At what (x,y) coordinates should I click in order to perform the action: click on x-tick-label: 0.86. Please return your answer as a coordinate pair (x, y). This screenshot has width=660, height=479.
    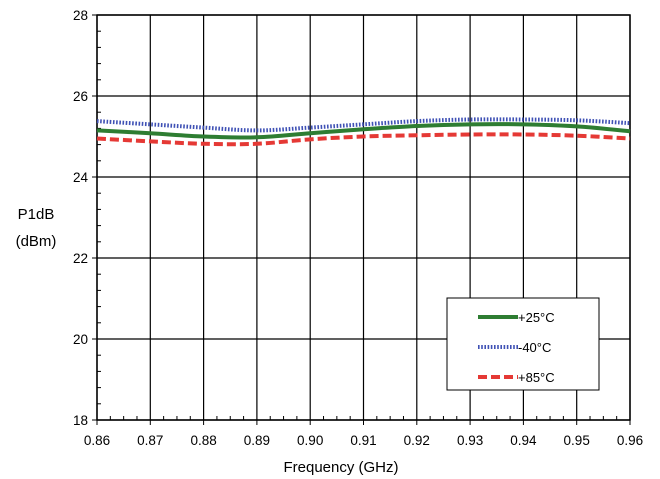
    Looking at the image, I should click on (97, 440).